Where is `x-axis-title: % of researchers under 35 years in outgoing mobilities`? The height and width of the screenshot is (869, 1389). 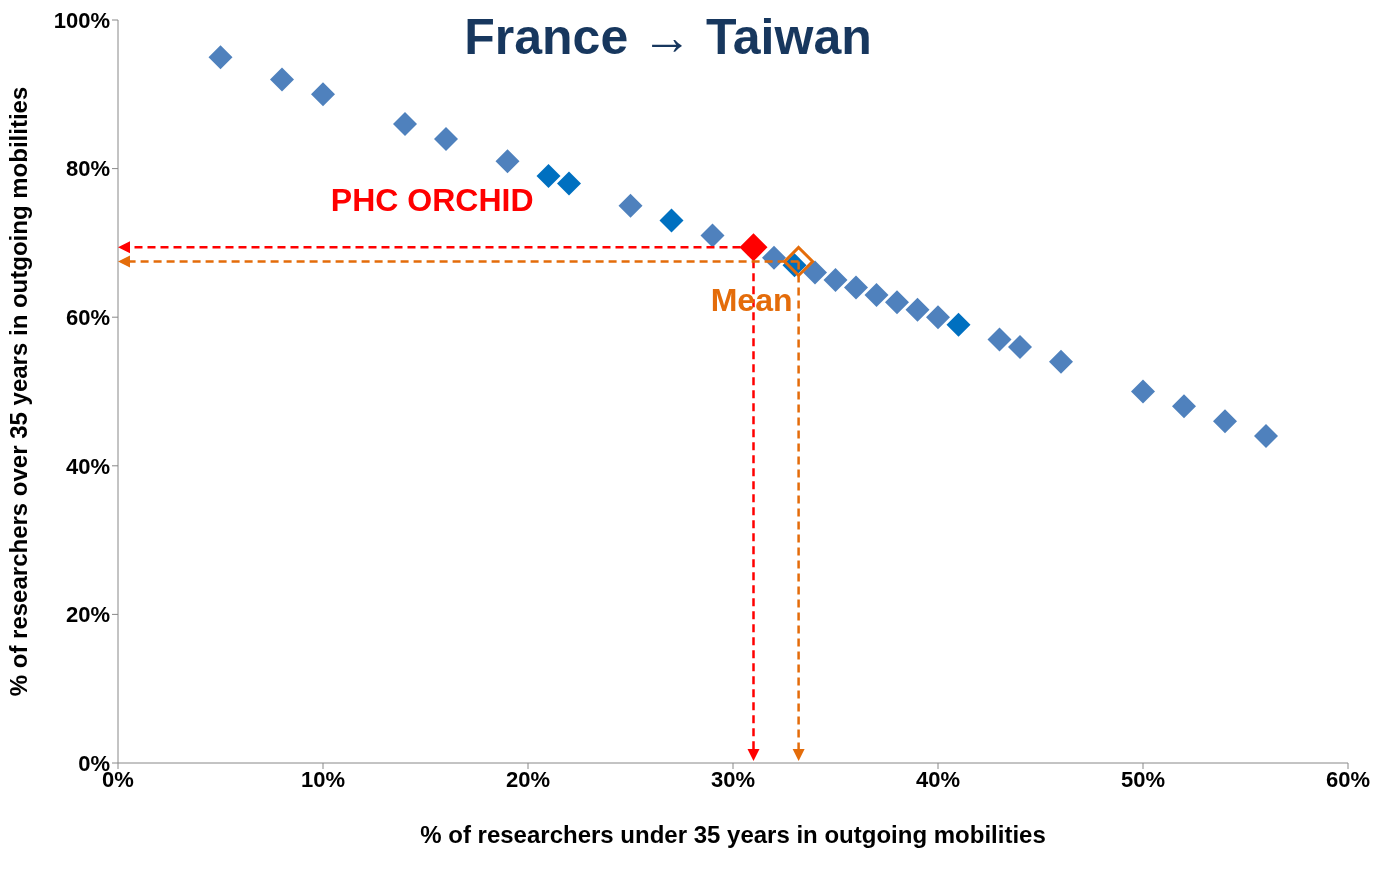
x-axis-title: % of researchers under 35 years in outgoing mobilities is located at coordinates (733, 834).